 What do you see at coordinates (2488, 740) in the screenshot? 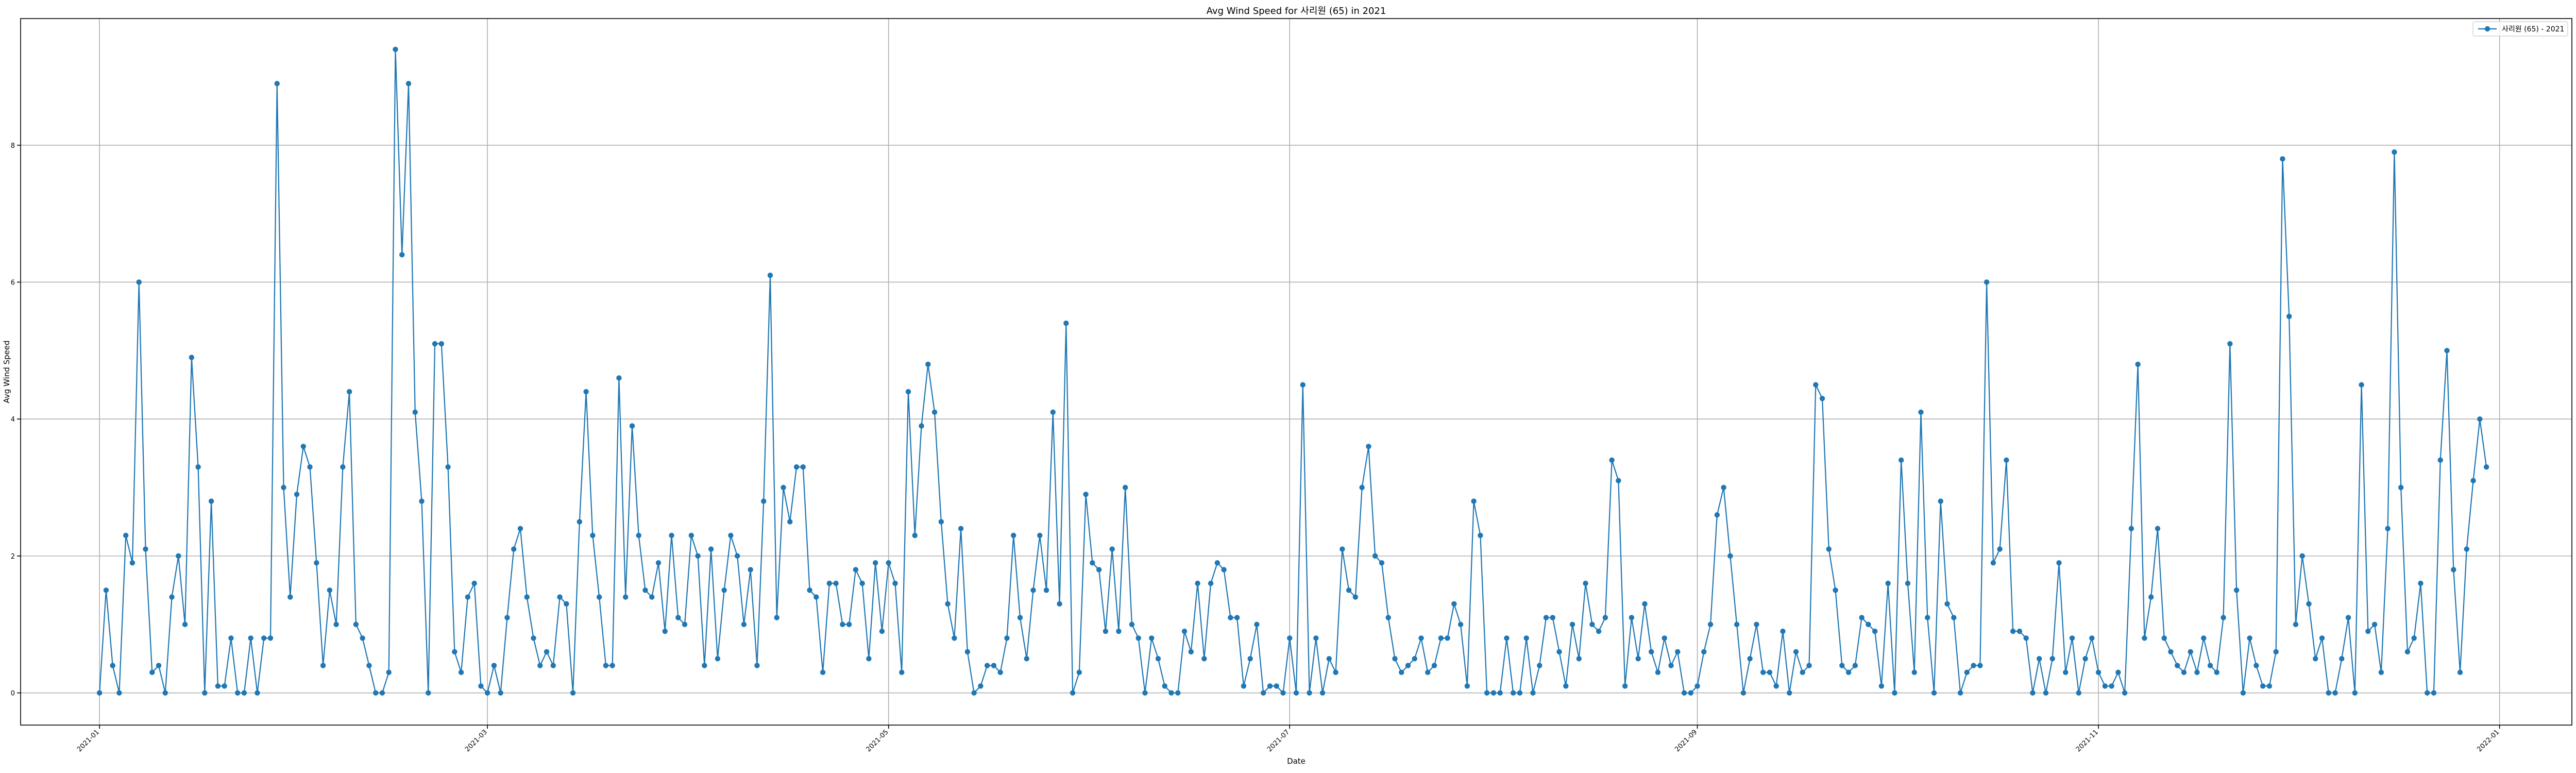
I see `x-tick-label: 2022-01` at bounding box center [2488, 740].